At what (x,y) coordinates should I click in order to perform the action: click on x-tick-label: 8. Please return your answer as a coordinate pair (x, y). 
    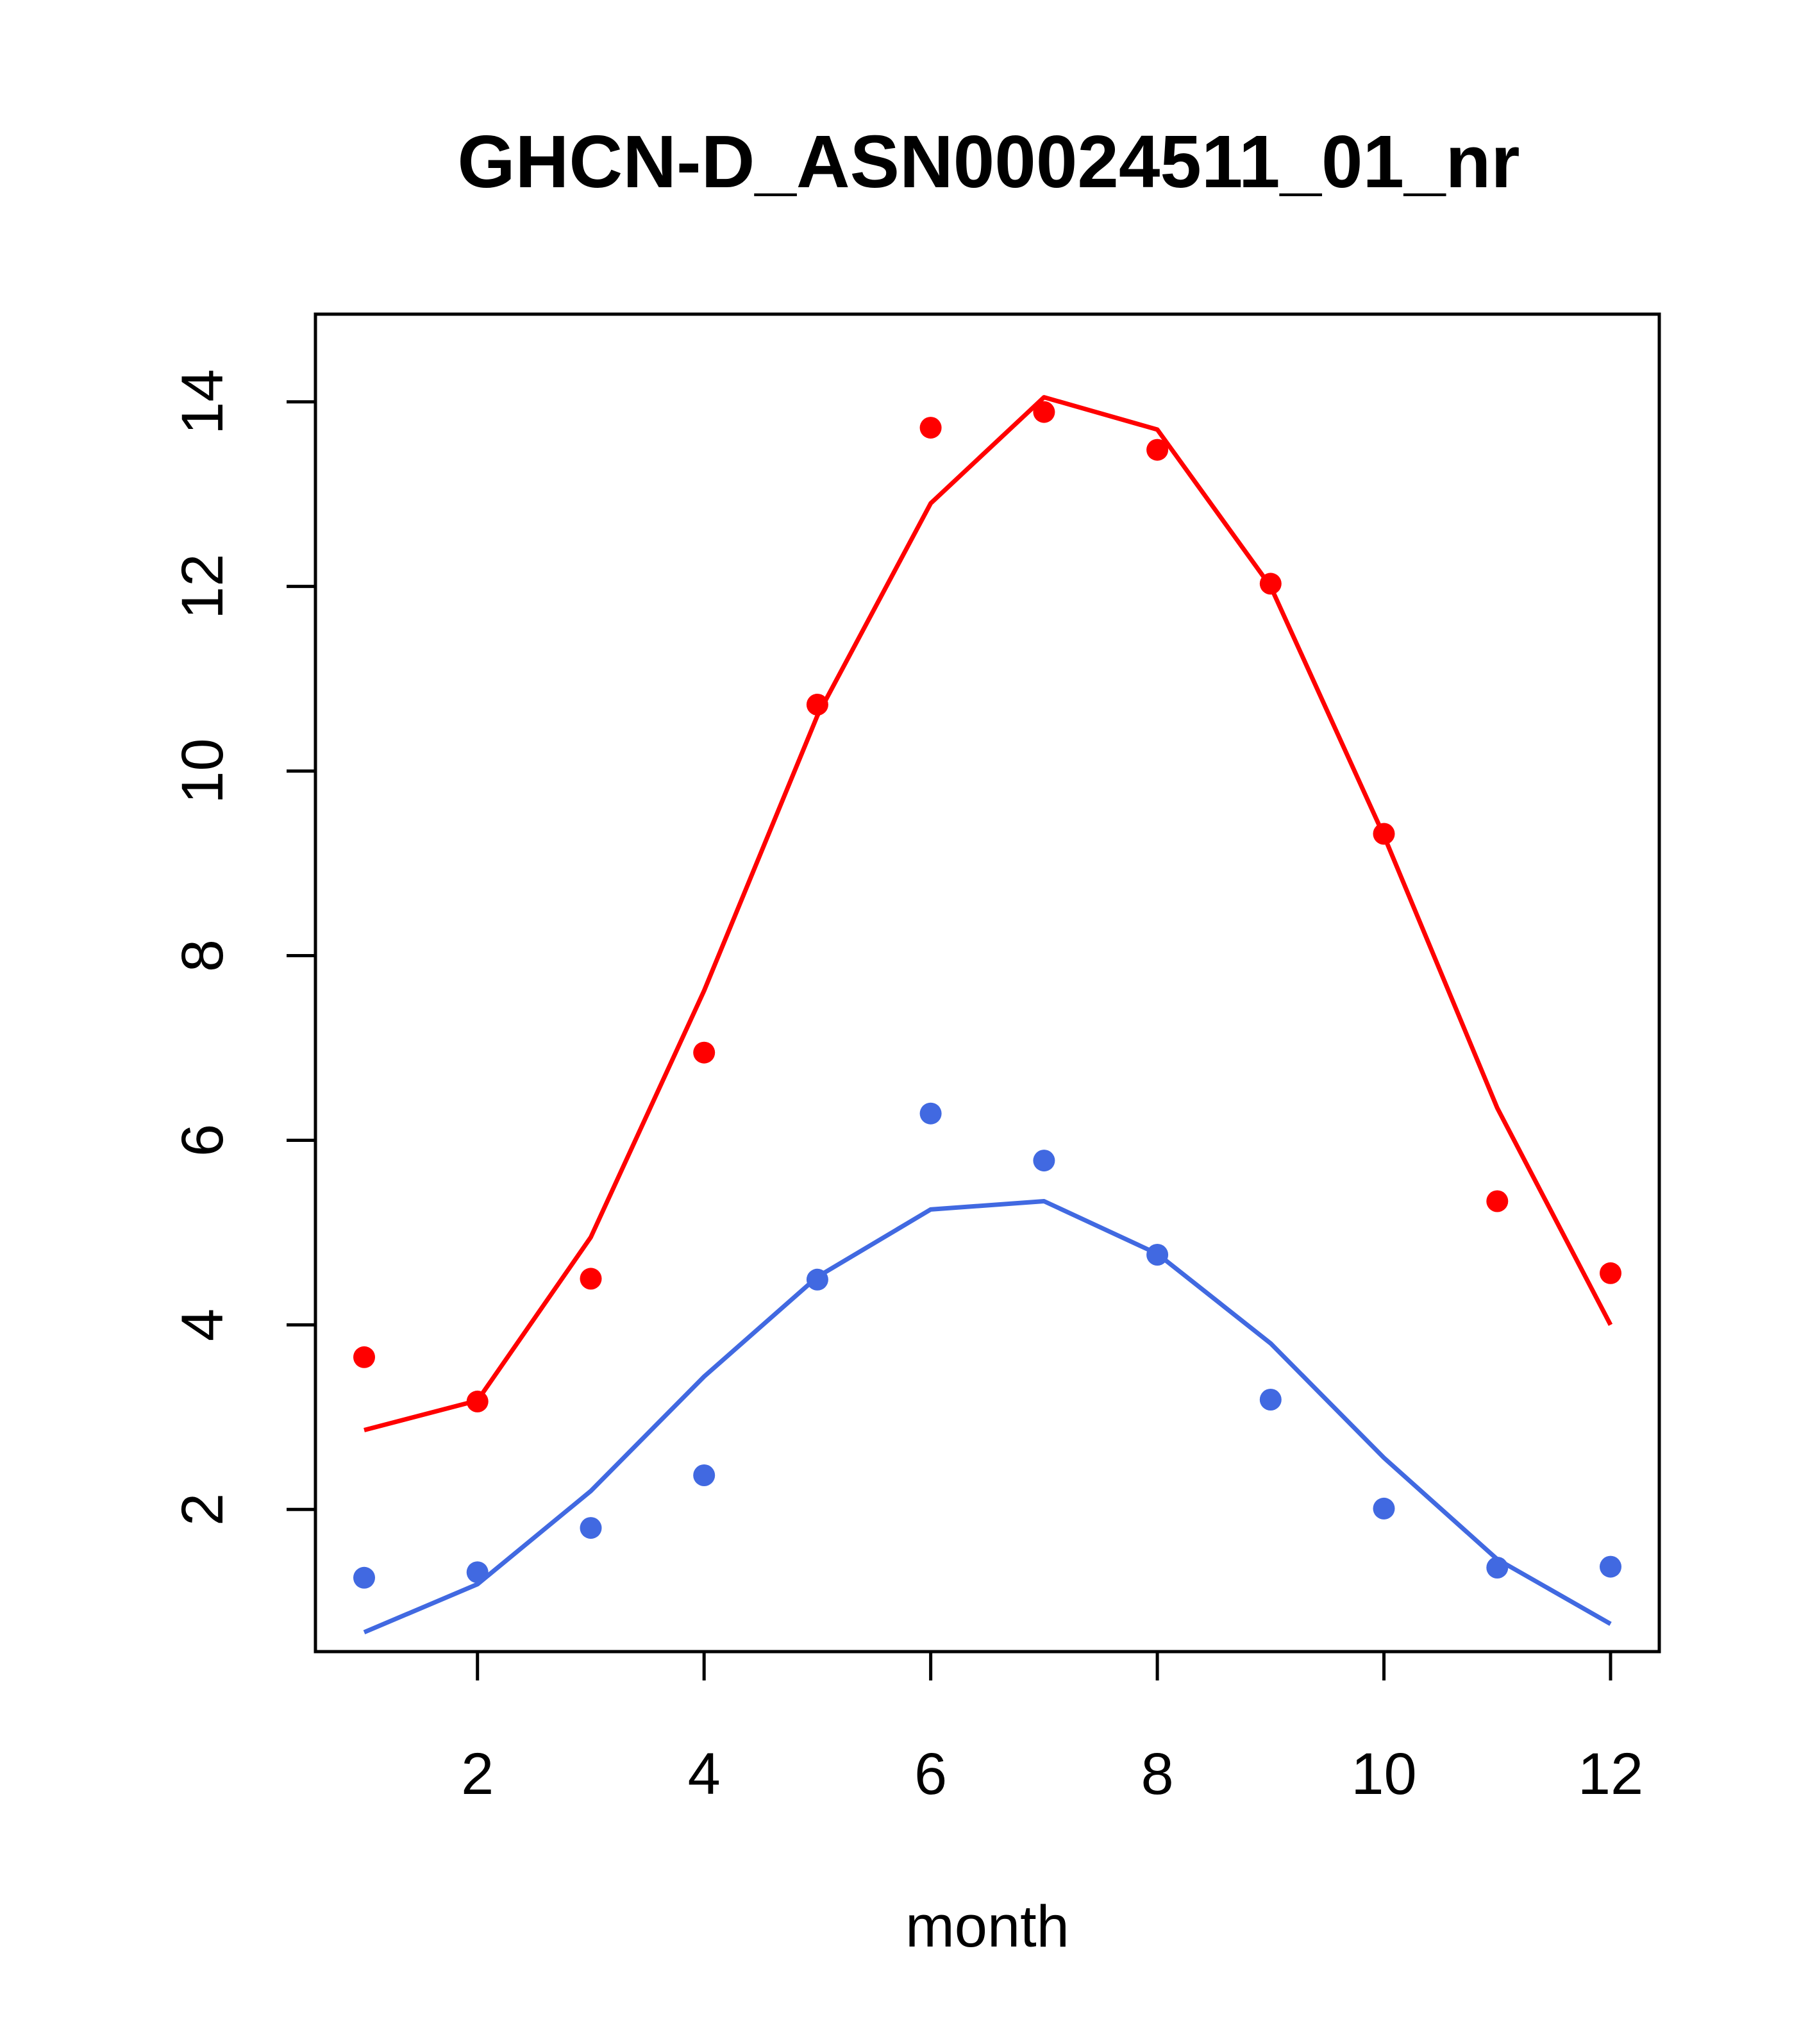
    Looking at the image, I should click on (1158, 1774).